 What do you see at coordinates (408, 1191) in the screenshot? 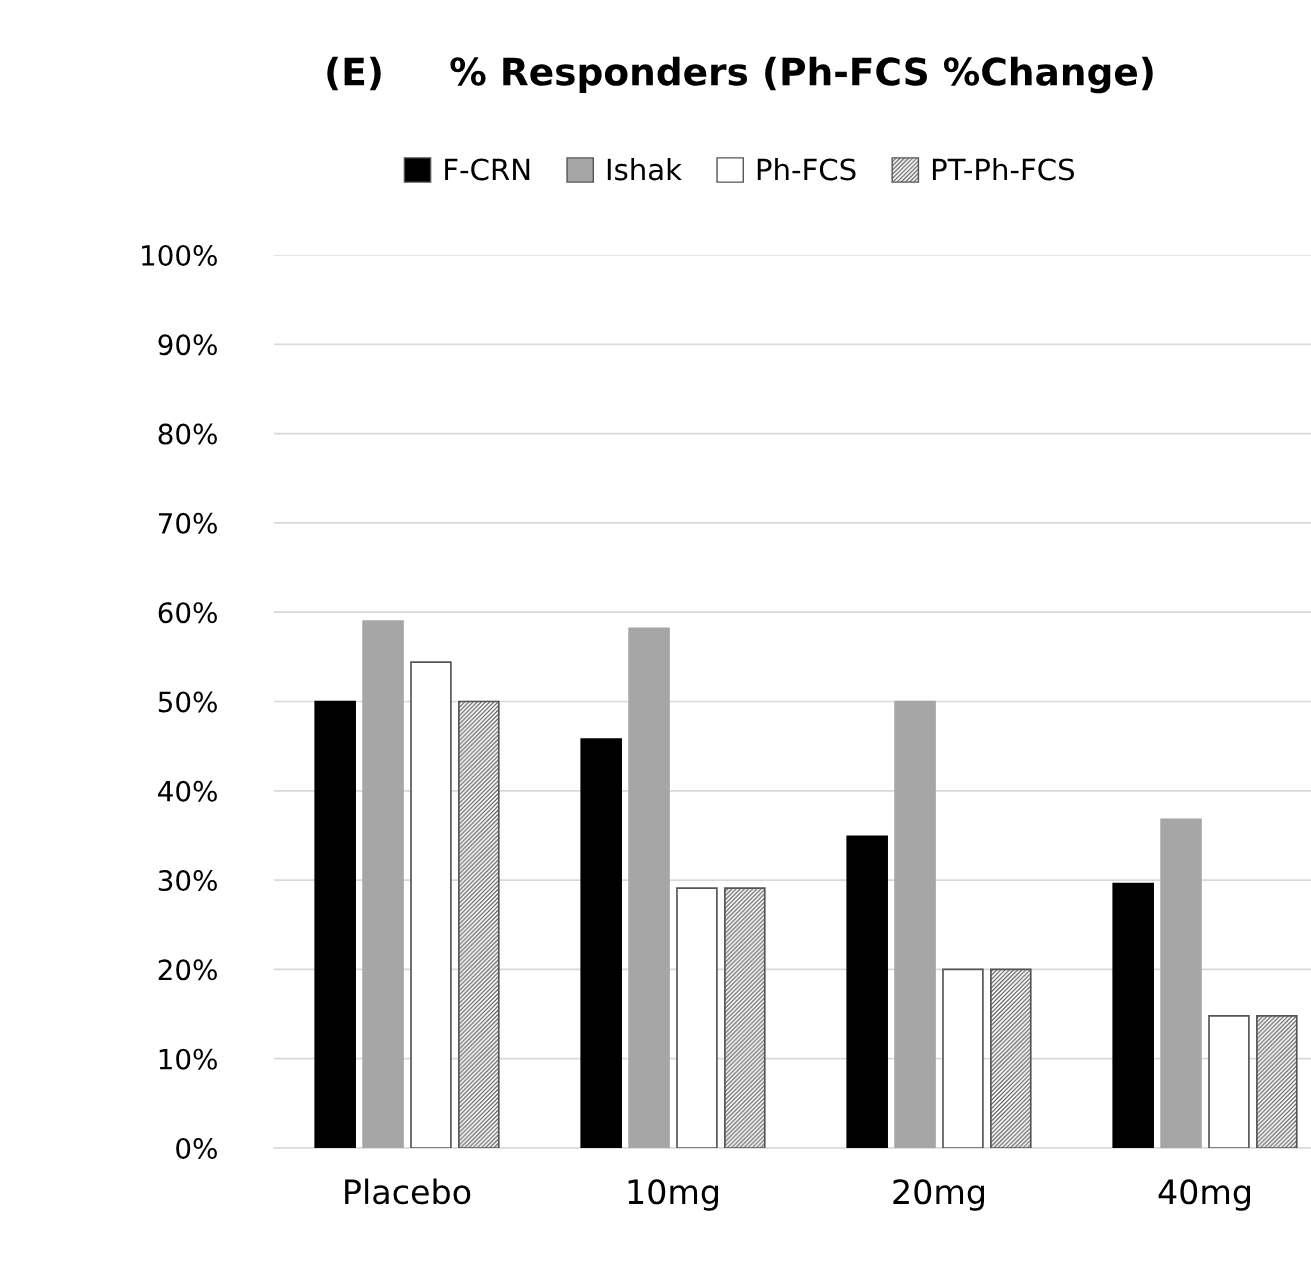
I see `x-tick-label: Placebo` at bounding box center [408, 1191].